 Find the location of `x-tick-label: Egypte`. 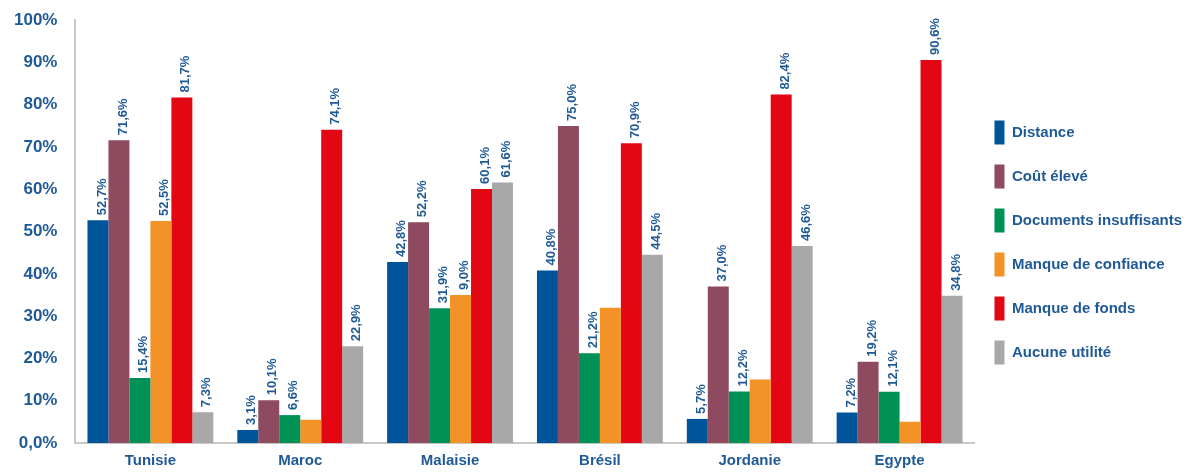

x-tick-label: Egypte is located at coordinates (899, 460).